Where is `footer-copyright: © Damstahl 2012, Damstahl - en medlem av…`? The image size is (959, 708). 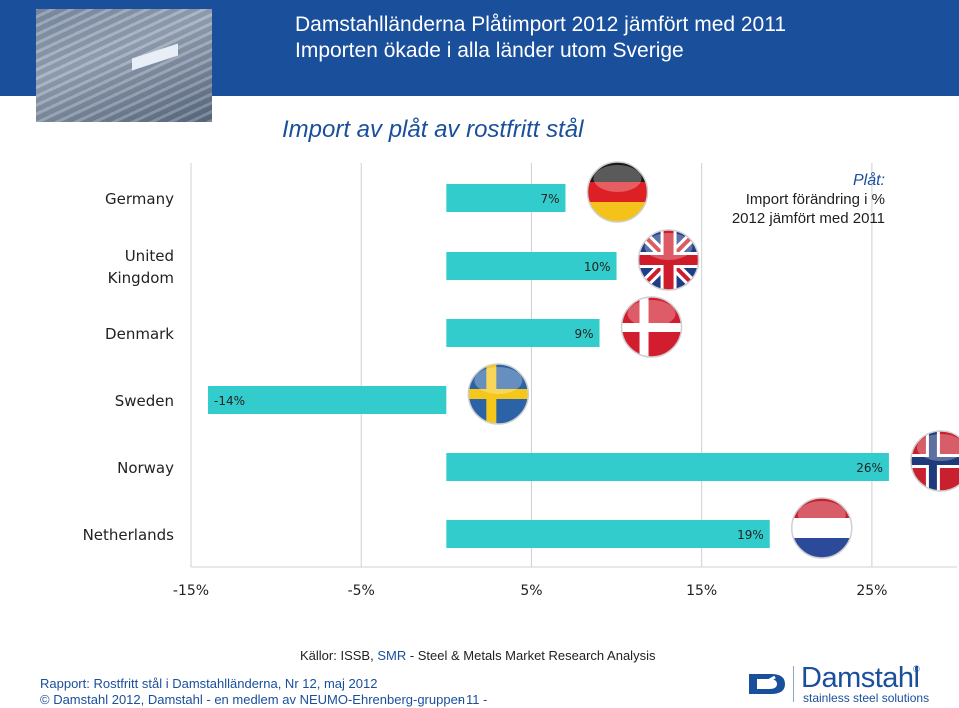
footer-copyright: © Damstahl 2012, Damstahl - en medlem av… is located at coordinates (253, 699).